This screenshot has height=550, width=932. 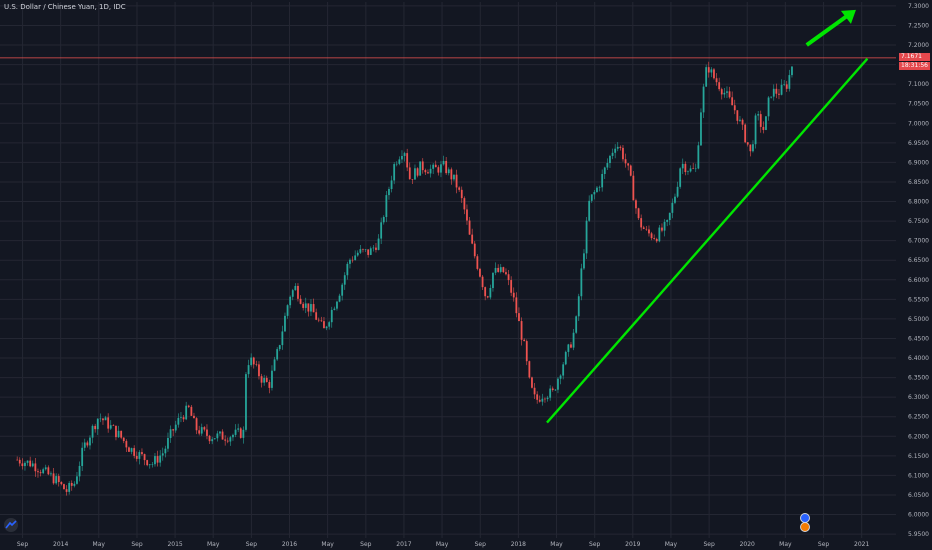 What do you see at coordinates (805, 527) in the screenshot?
I see `dividend-marker-icon` at bounding box center [805, 527].